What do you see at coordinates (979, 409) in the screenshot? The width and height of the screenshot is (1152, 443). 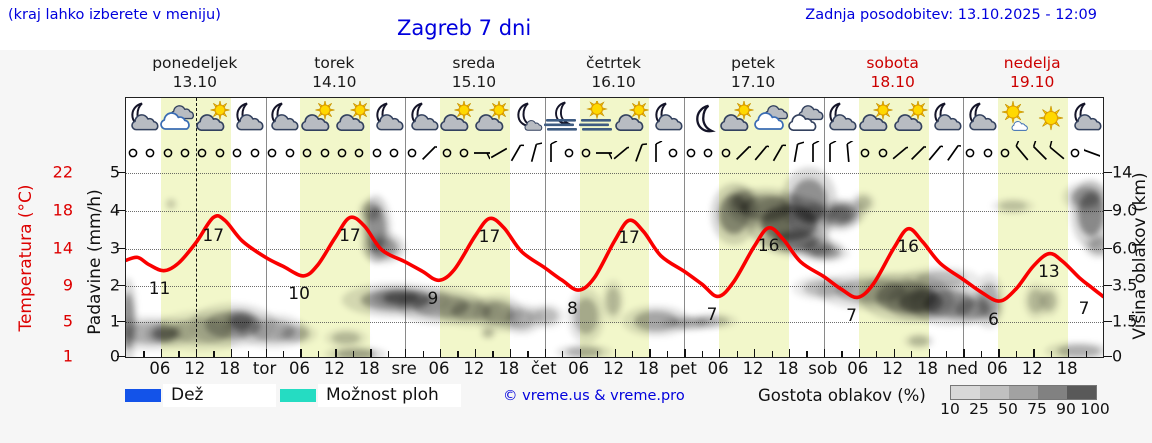 I see `density-tick-label: 25` at bounding box center [979, 409].